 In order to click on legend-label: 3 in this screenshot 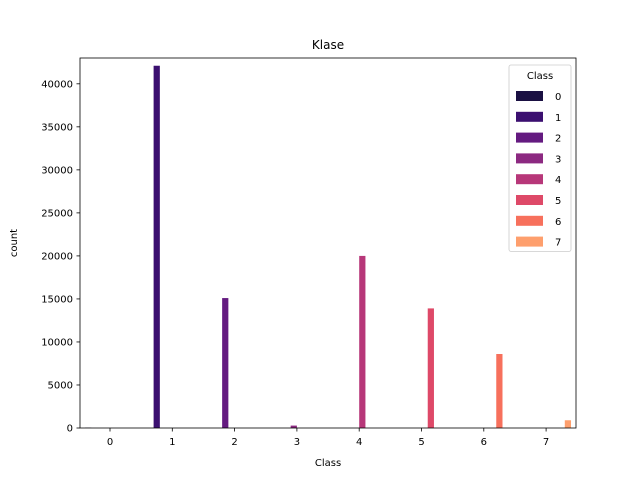, I will do `click(558, 159)`.